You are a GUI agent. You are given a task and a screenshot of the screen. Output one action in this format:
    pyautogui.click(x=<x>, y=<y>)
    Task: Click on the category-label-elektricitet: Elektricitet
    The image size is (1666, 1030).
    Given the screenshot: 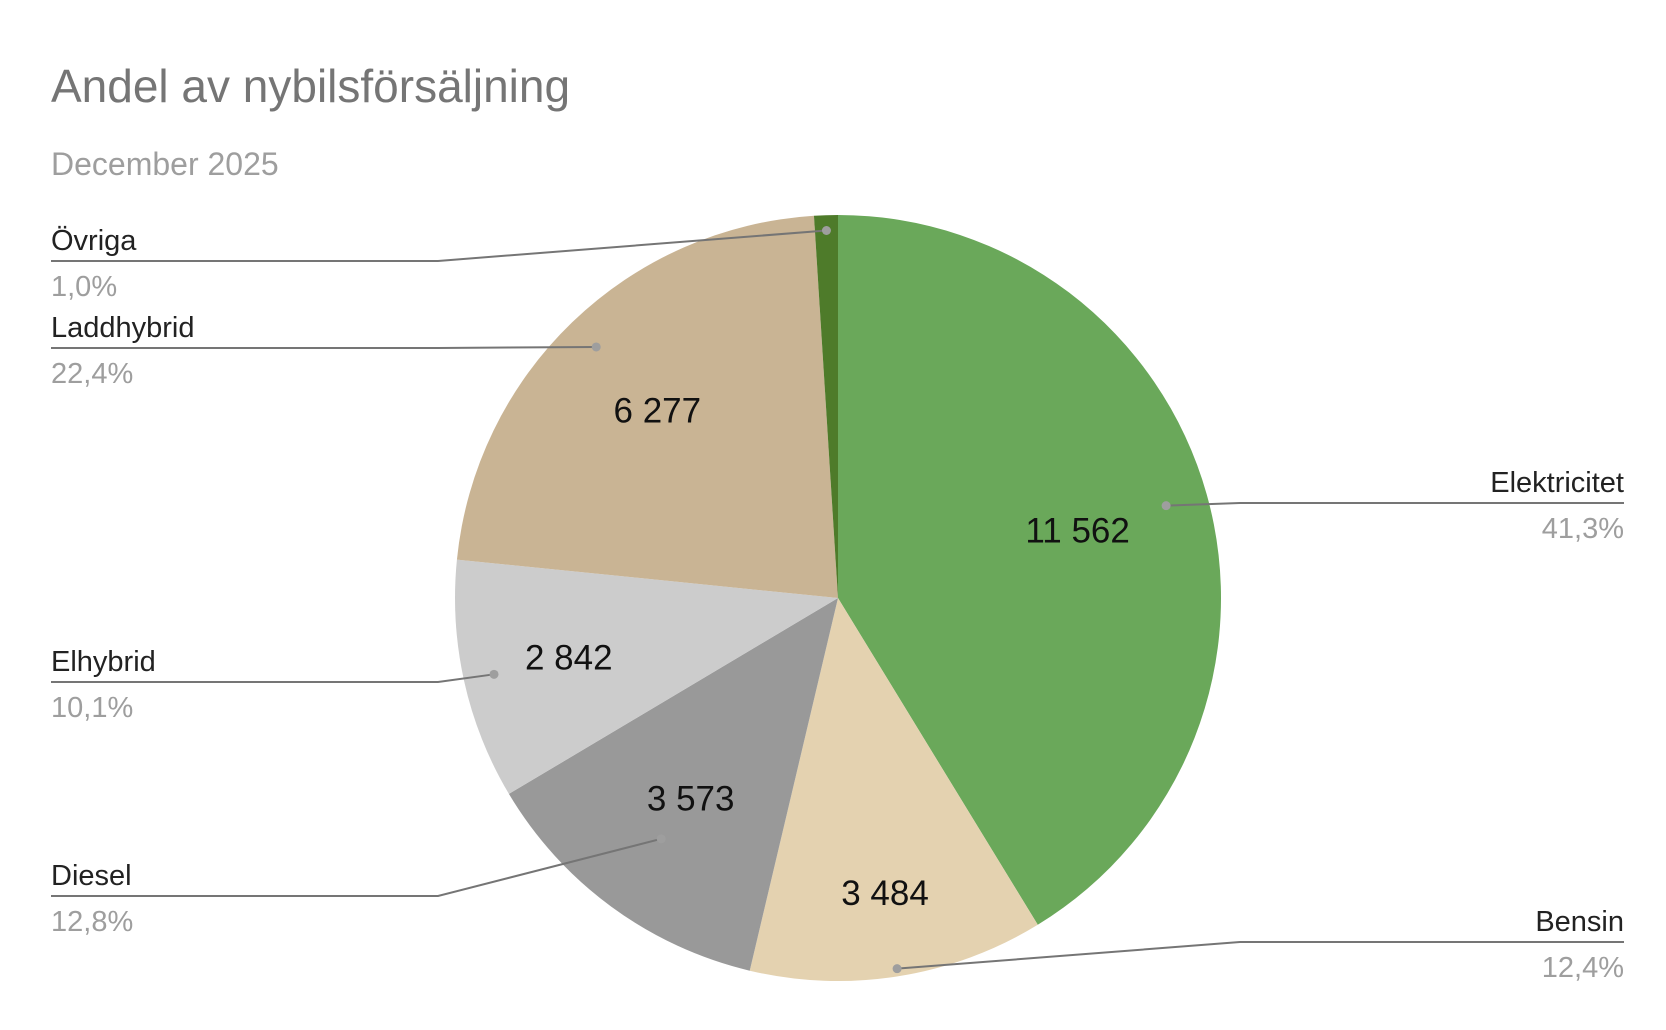 What is the action you would take?
    pyautogui.click(x=1557, y=483)
    